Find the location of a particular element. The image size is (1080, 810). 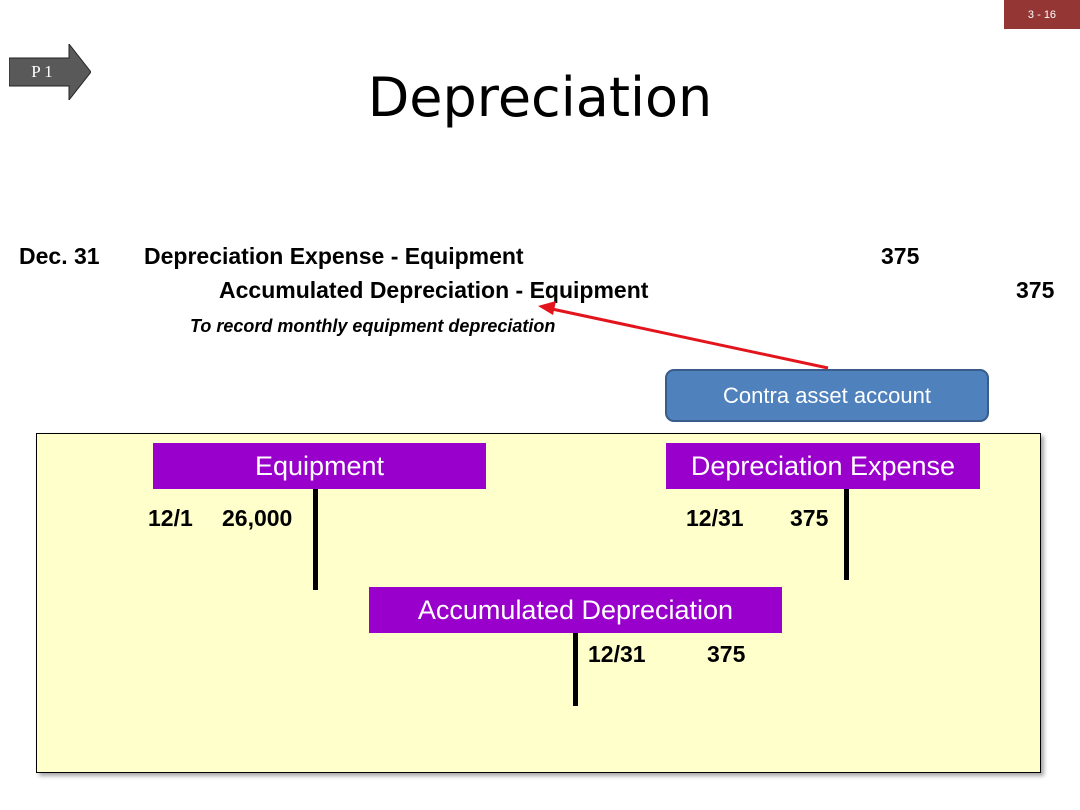

accumulated-depreciation-credit-date: 12/31 is located at coordinates (617, 654).